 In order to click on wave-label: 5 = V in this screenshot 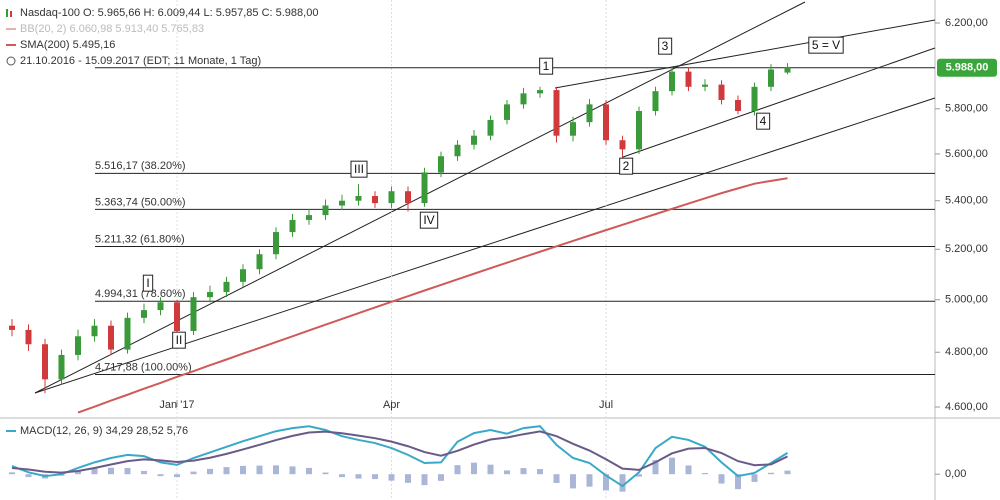, I will do `click(826, 45)`.